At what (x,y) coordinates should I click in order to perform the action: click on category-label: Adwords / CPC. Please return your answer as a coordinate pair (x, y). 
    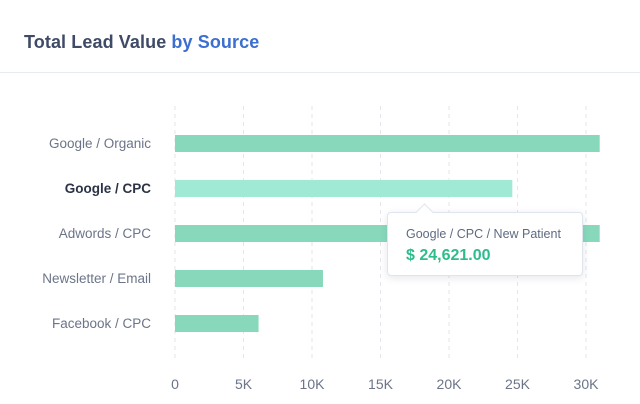
    Looking at the image, I should click on (105, 233).